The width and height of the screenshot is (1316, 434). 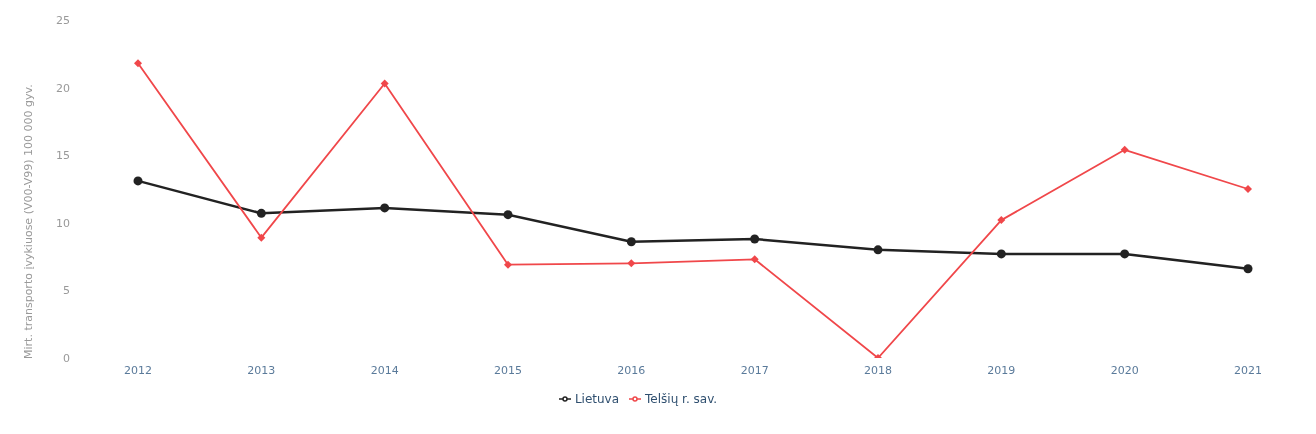 I want to click on x-tick-label: 2019, so click(x=1001, y=370).